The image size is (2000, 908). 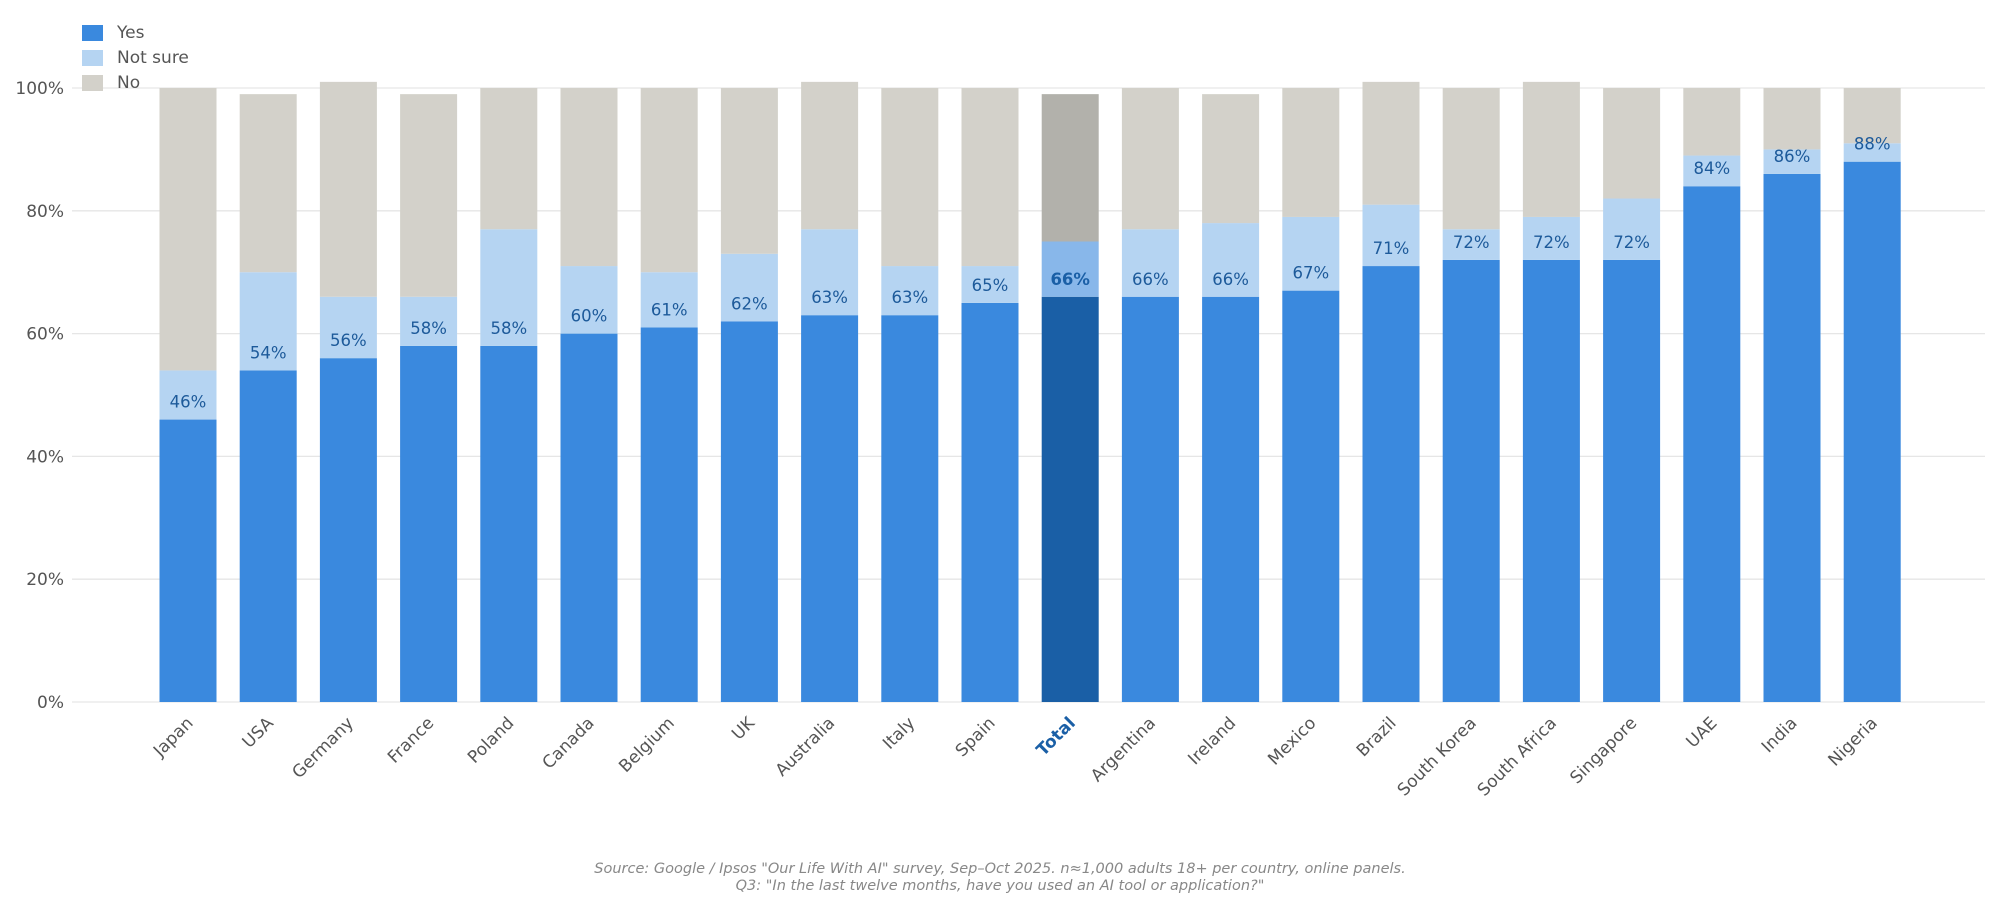 What do you see at coordinates (348, 340) in the screenshot?
I see `data-label: 56%` at bounding box center [348, 340].